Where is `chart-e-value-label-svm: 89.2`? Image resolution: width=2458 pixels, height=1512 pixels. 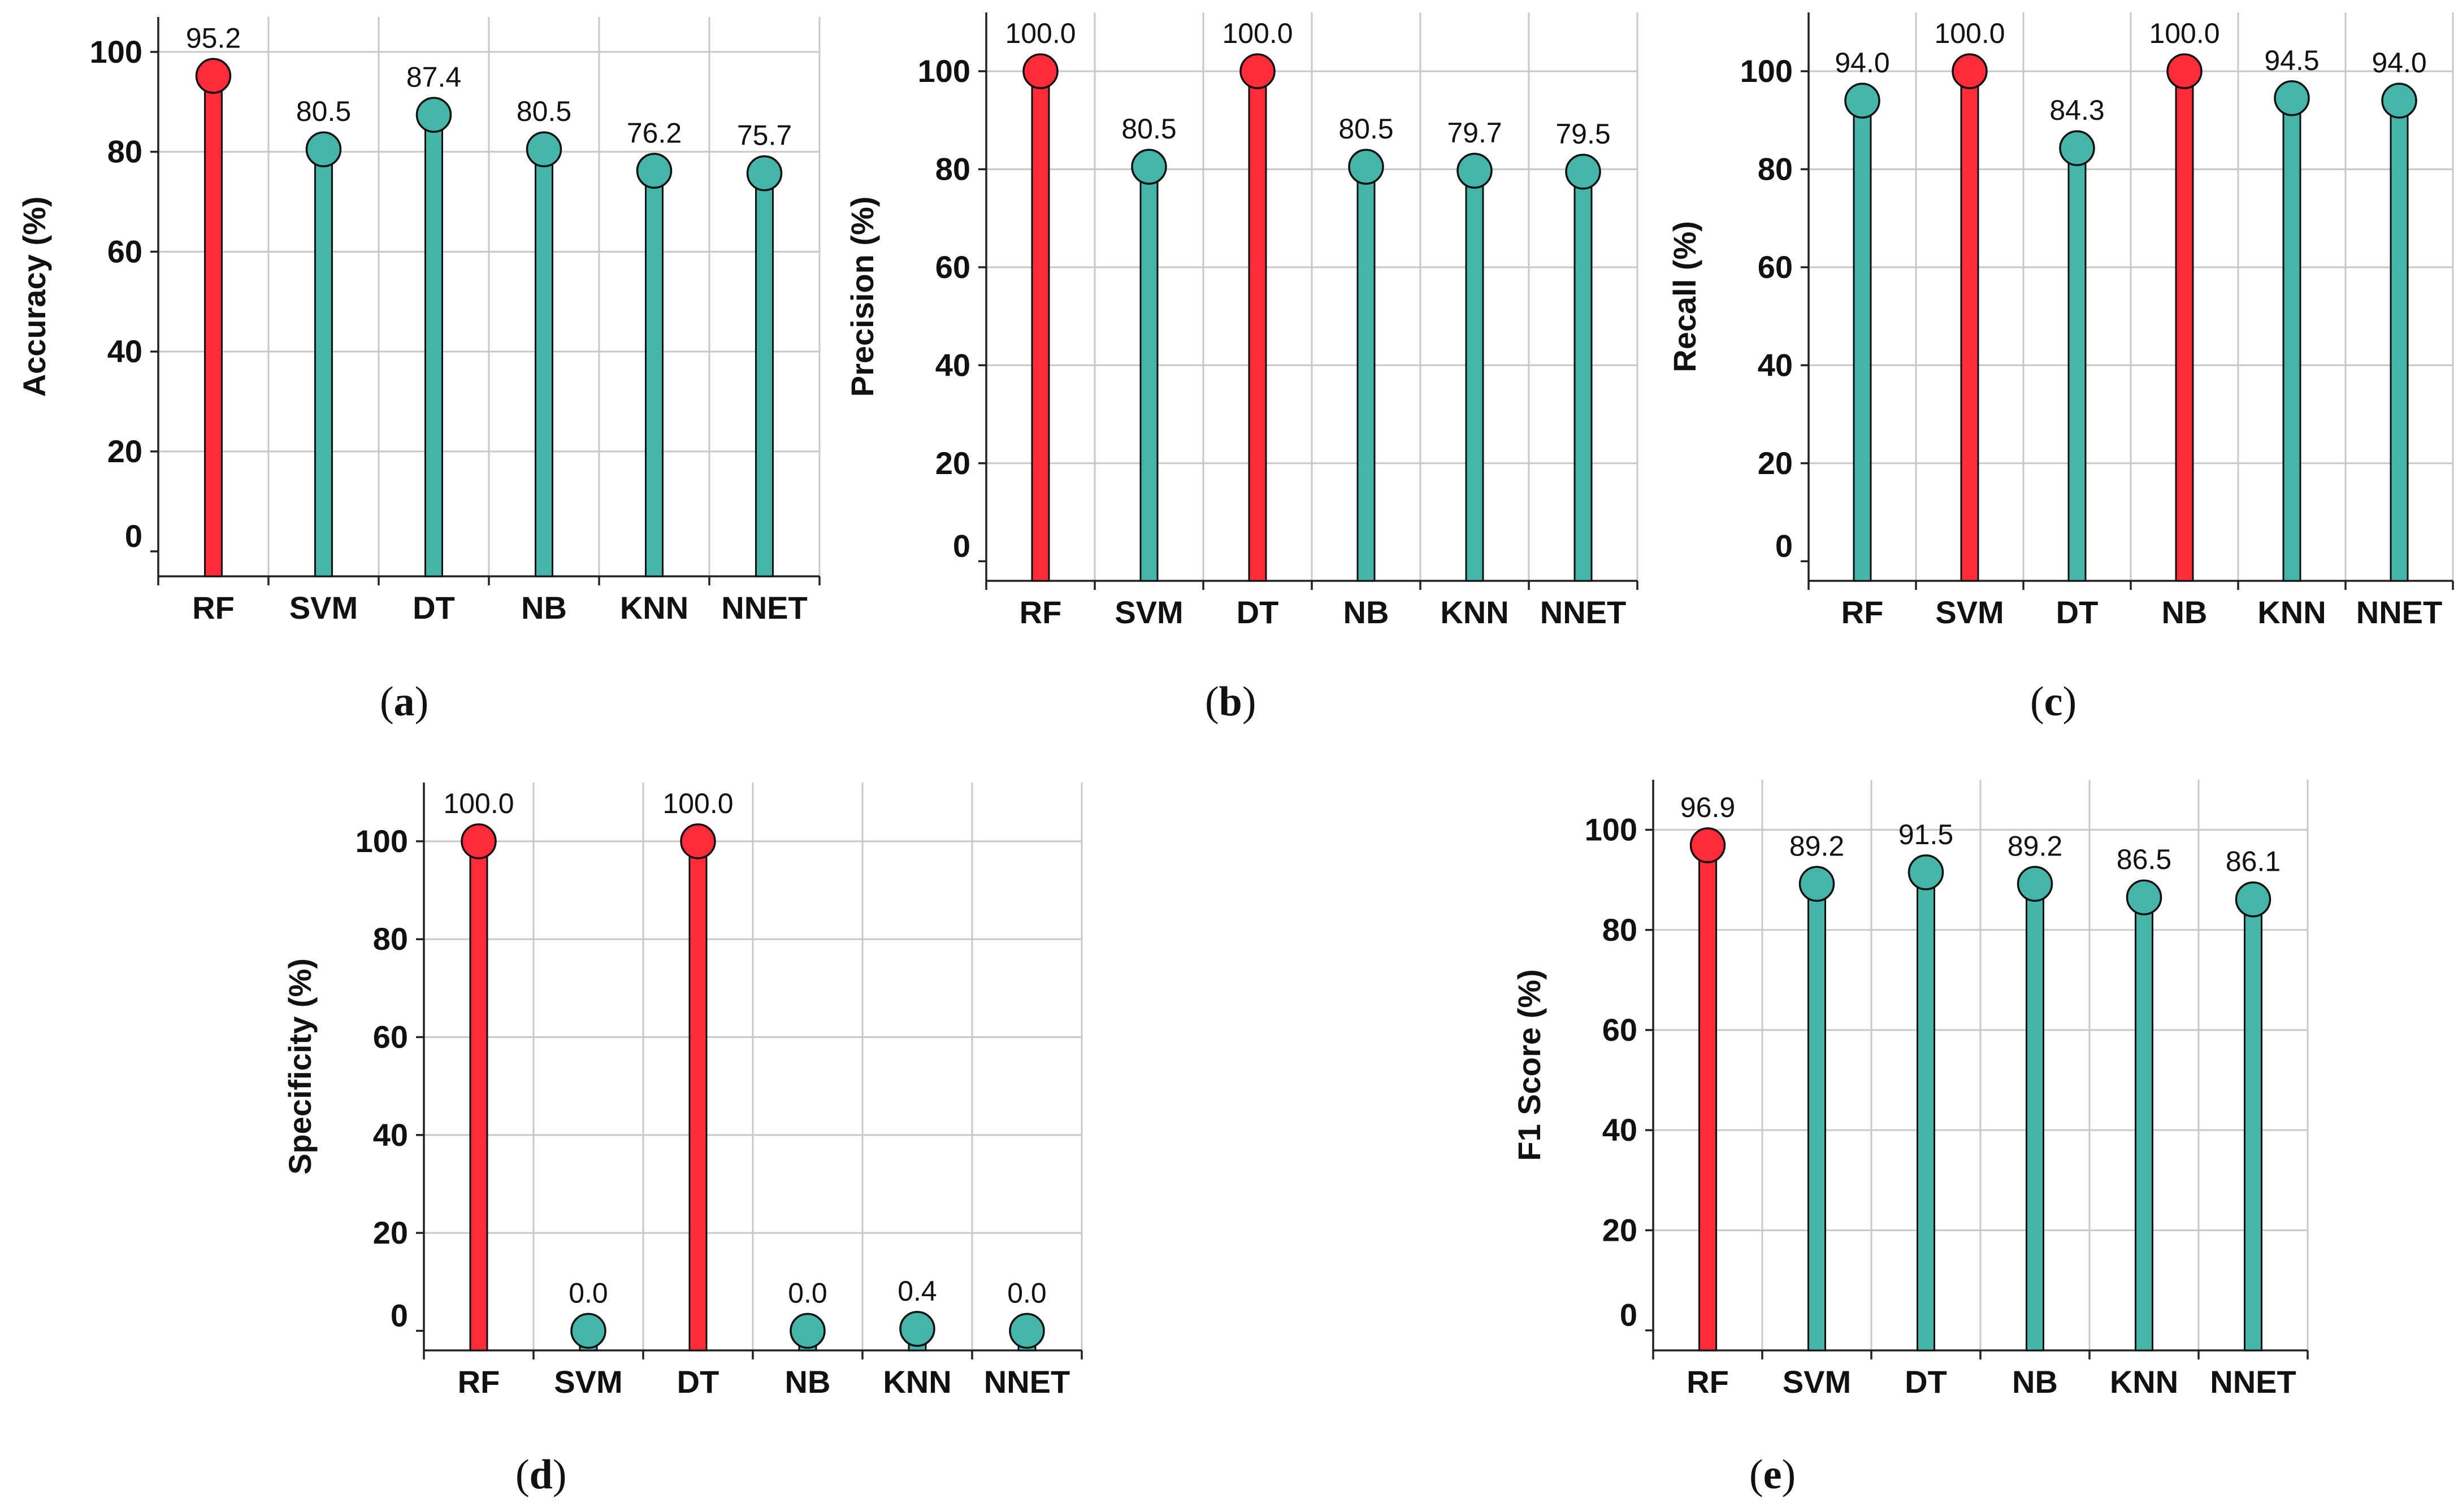 chart-e-value-label-svm: 89.2 is located at coordinates (1817, 846).